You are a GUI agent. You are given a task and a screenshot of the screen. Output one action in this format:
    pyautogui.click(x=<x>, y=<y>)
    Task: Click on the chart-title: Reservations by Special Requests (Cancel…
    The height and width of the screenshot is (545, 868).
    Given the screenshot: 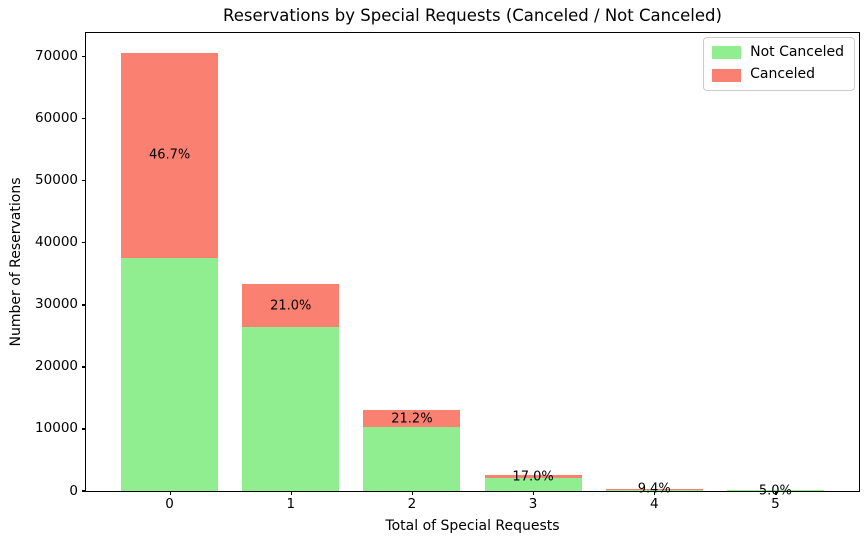 What is the action you would take?
    pyautogui.click(x=472, y=15)
    